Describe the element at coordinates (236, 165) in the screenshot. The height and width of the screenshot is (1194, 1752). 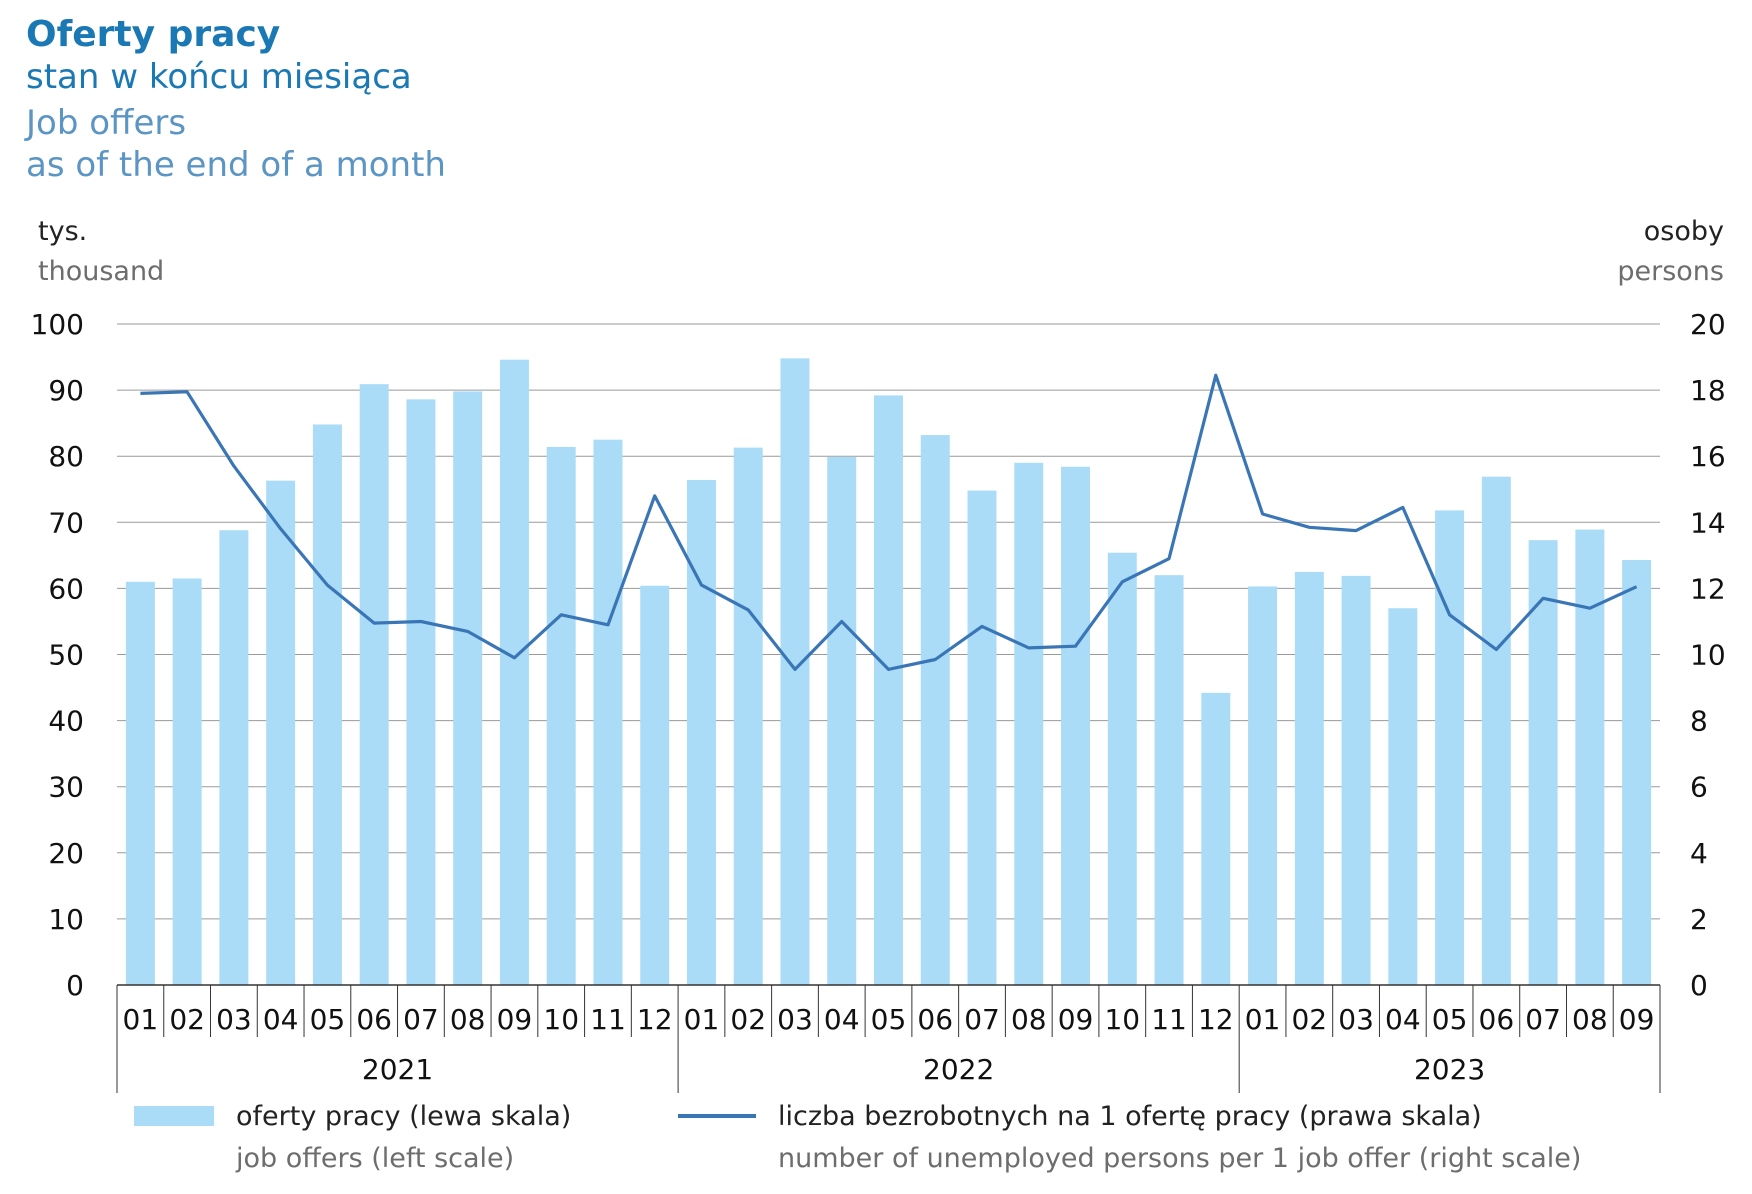
I see `chart-subtitle-en: as of the end of a month` at that location.